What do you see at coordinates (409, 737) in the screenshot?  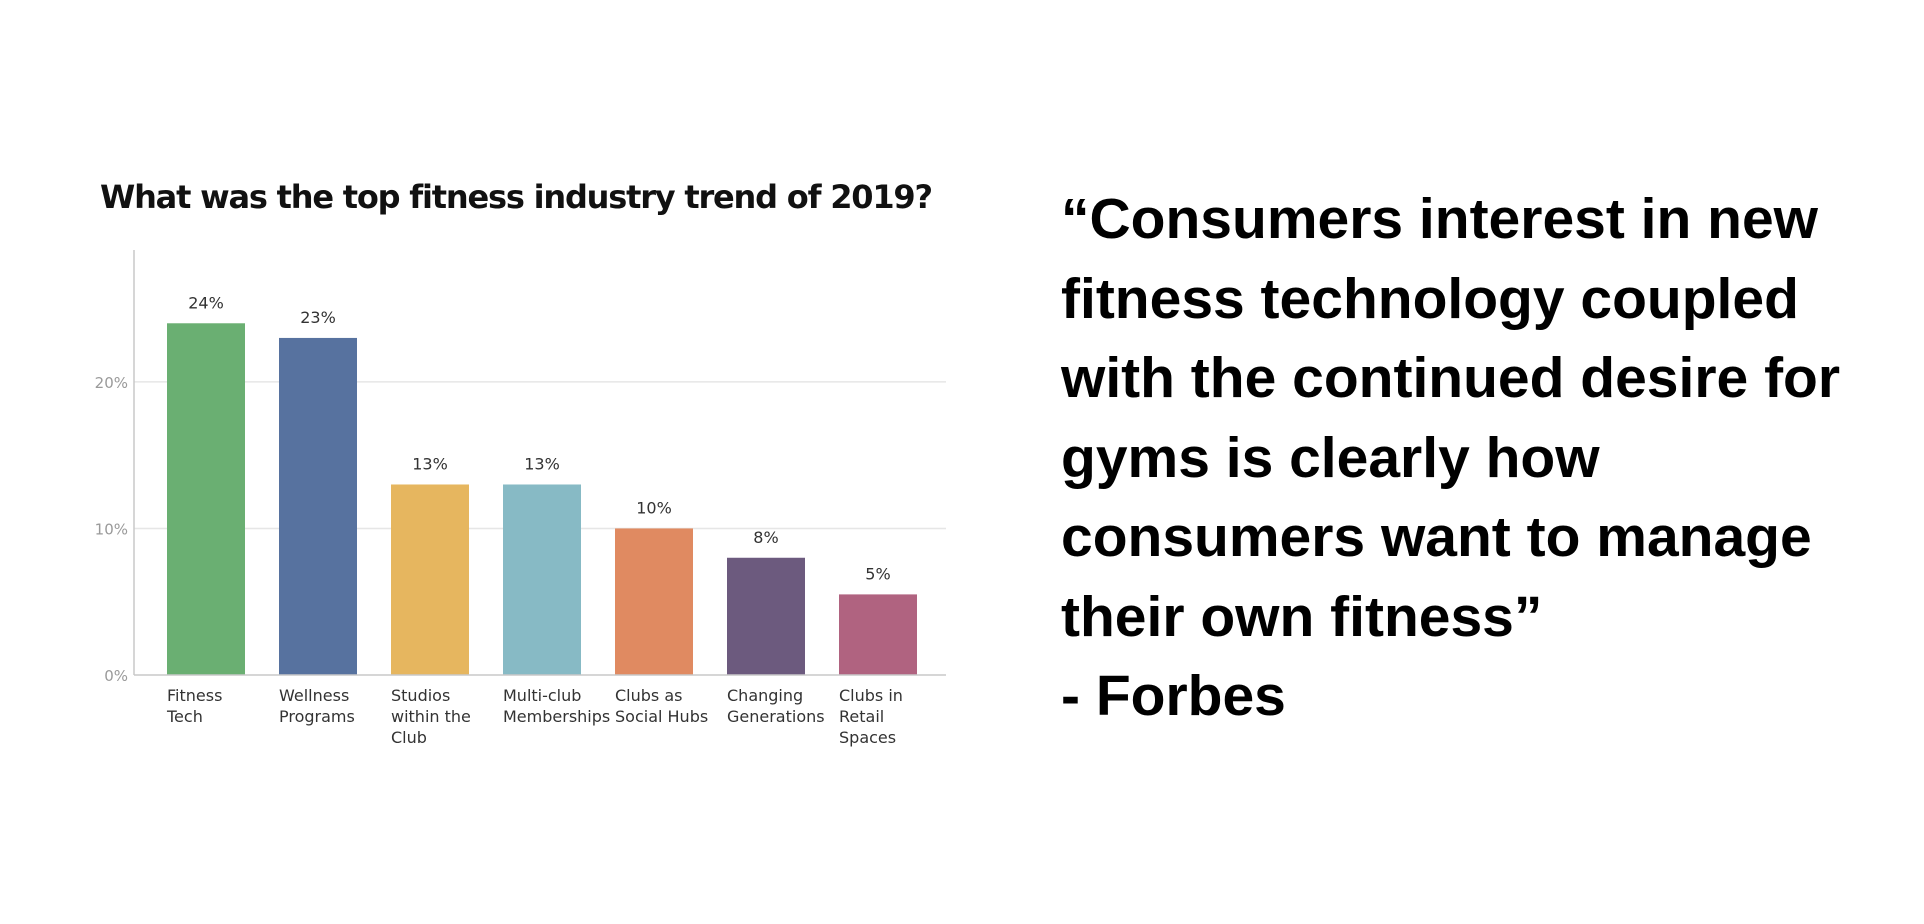 I see `x-tick-label-line: Club` at bounding box center [409, 737].